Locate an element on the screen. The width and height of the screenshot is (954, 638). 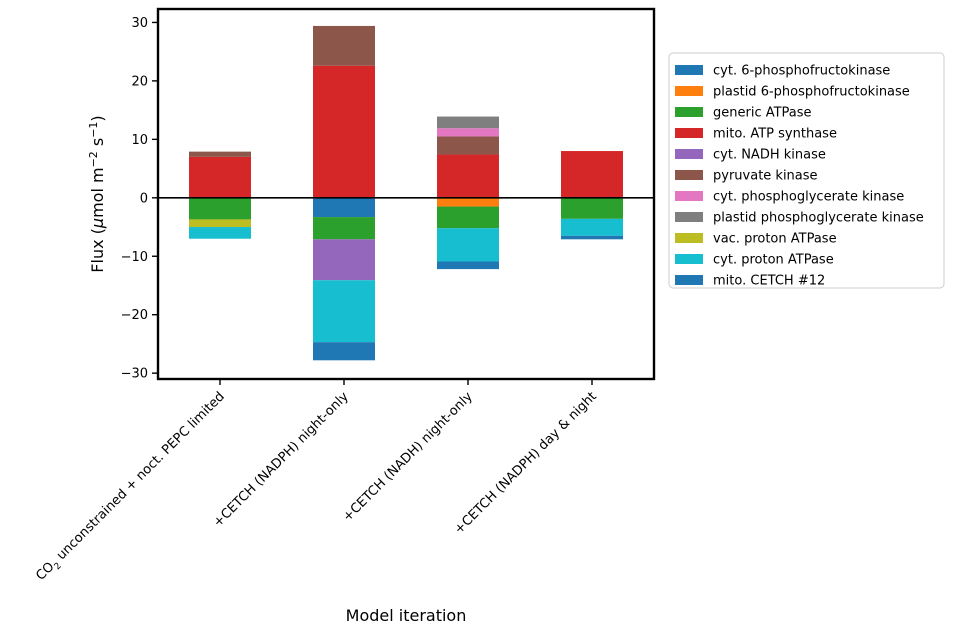
y-tick-label: 30 is located at coordinates (139, 23).